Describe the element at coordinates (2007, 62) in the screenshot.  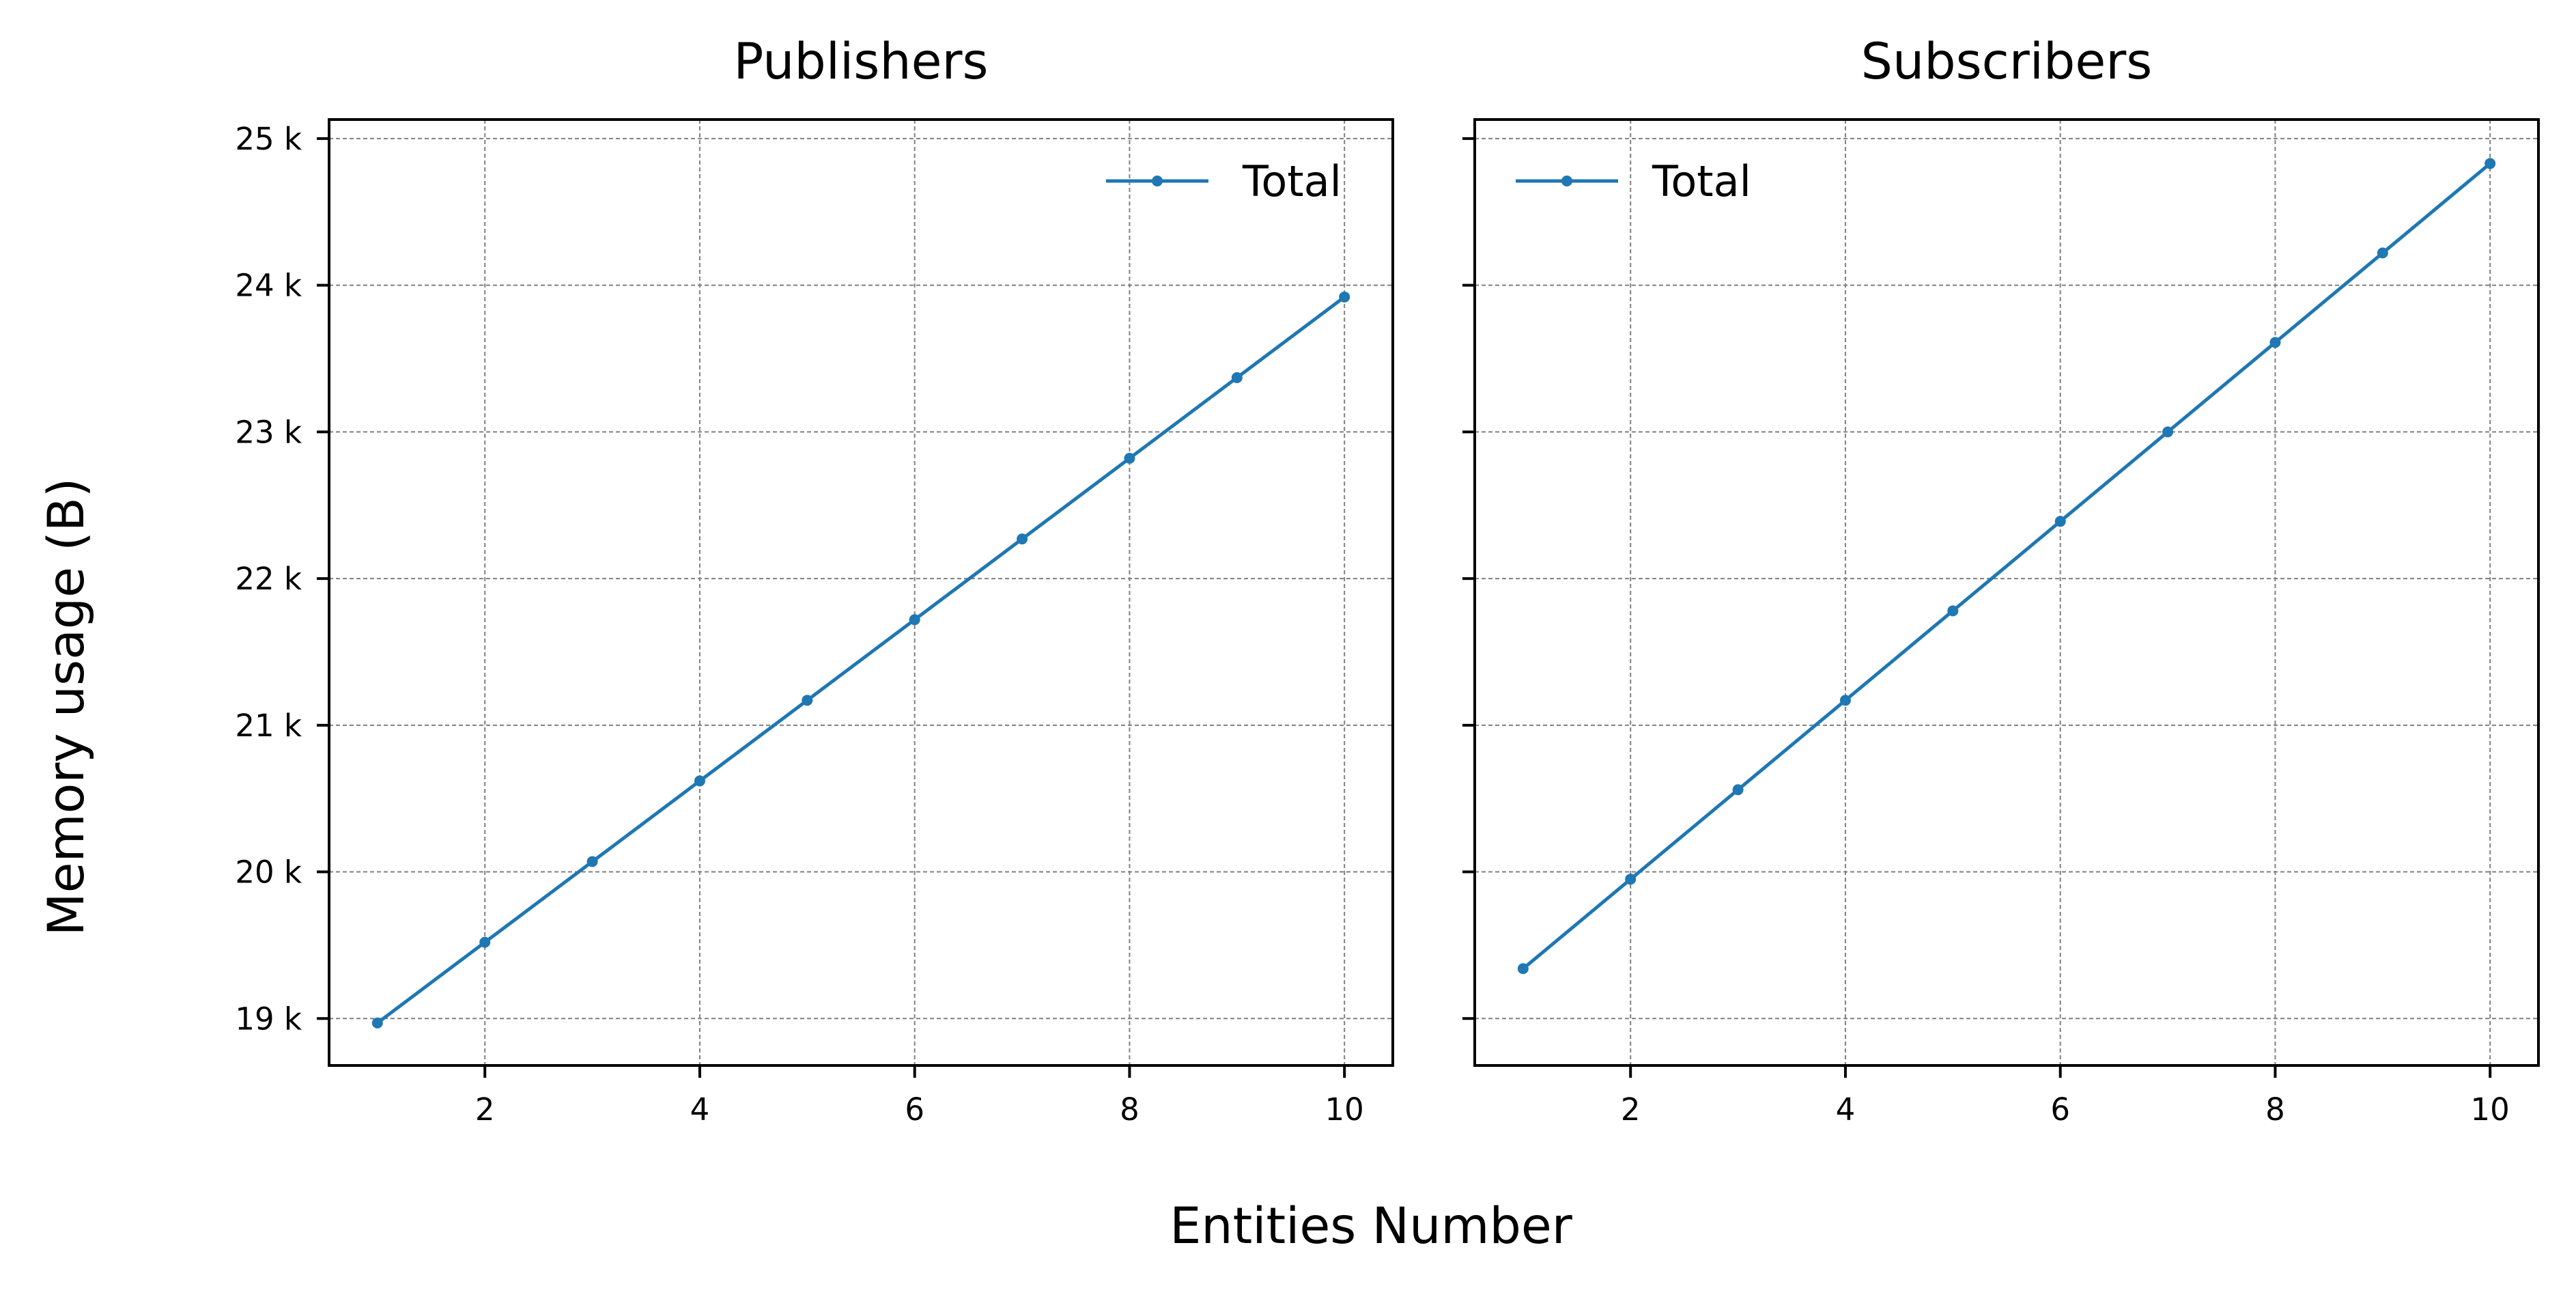
I see `panel-title: Subscribers` at that location.